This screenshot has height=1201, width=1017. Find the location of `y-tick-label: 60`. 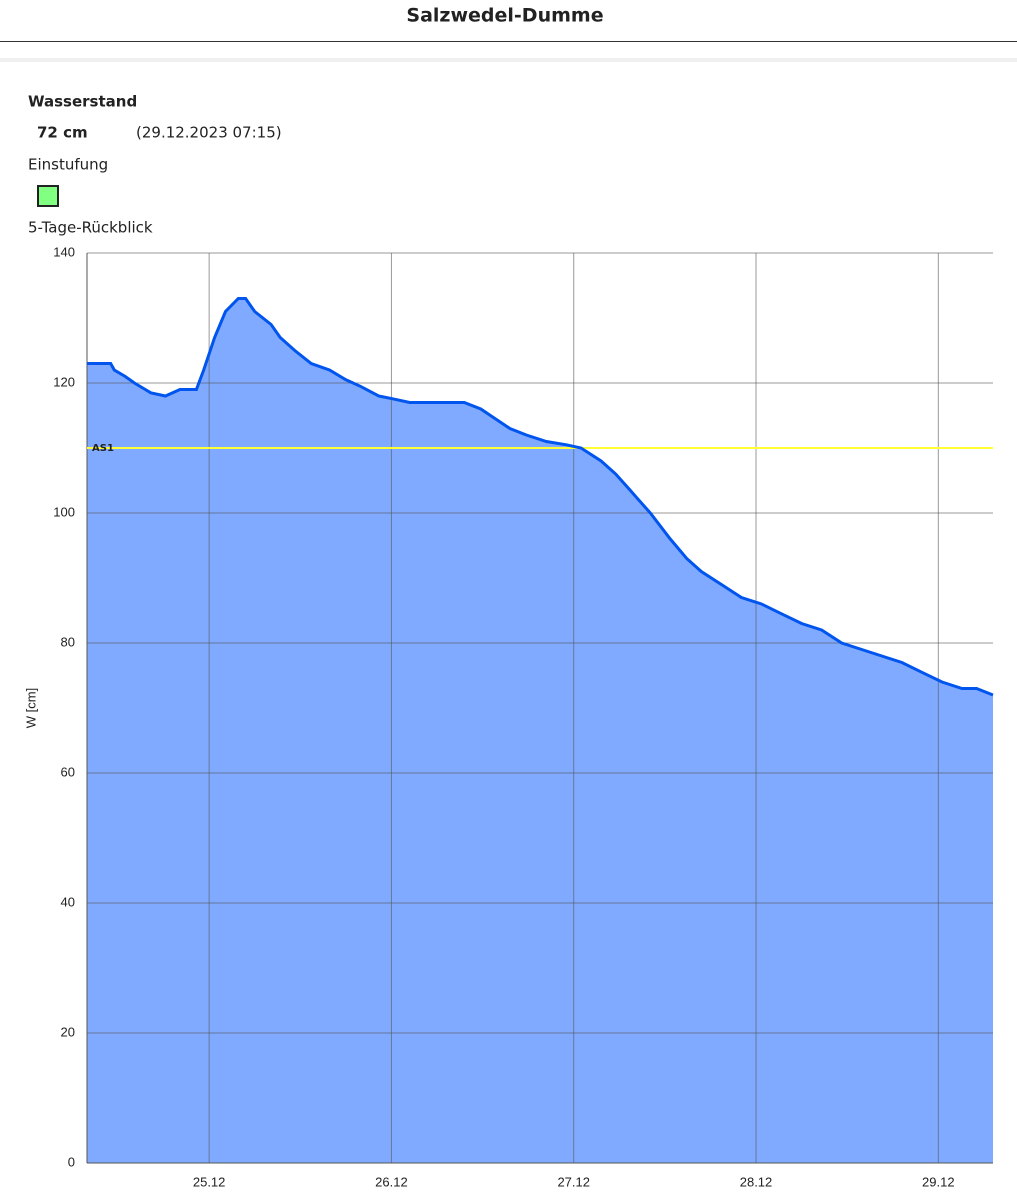

y-tick-label: 60 is located at coordinates (68, 771).